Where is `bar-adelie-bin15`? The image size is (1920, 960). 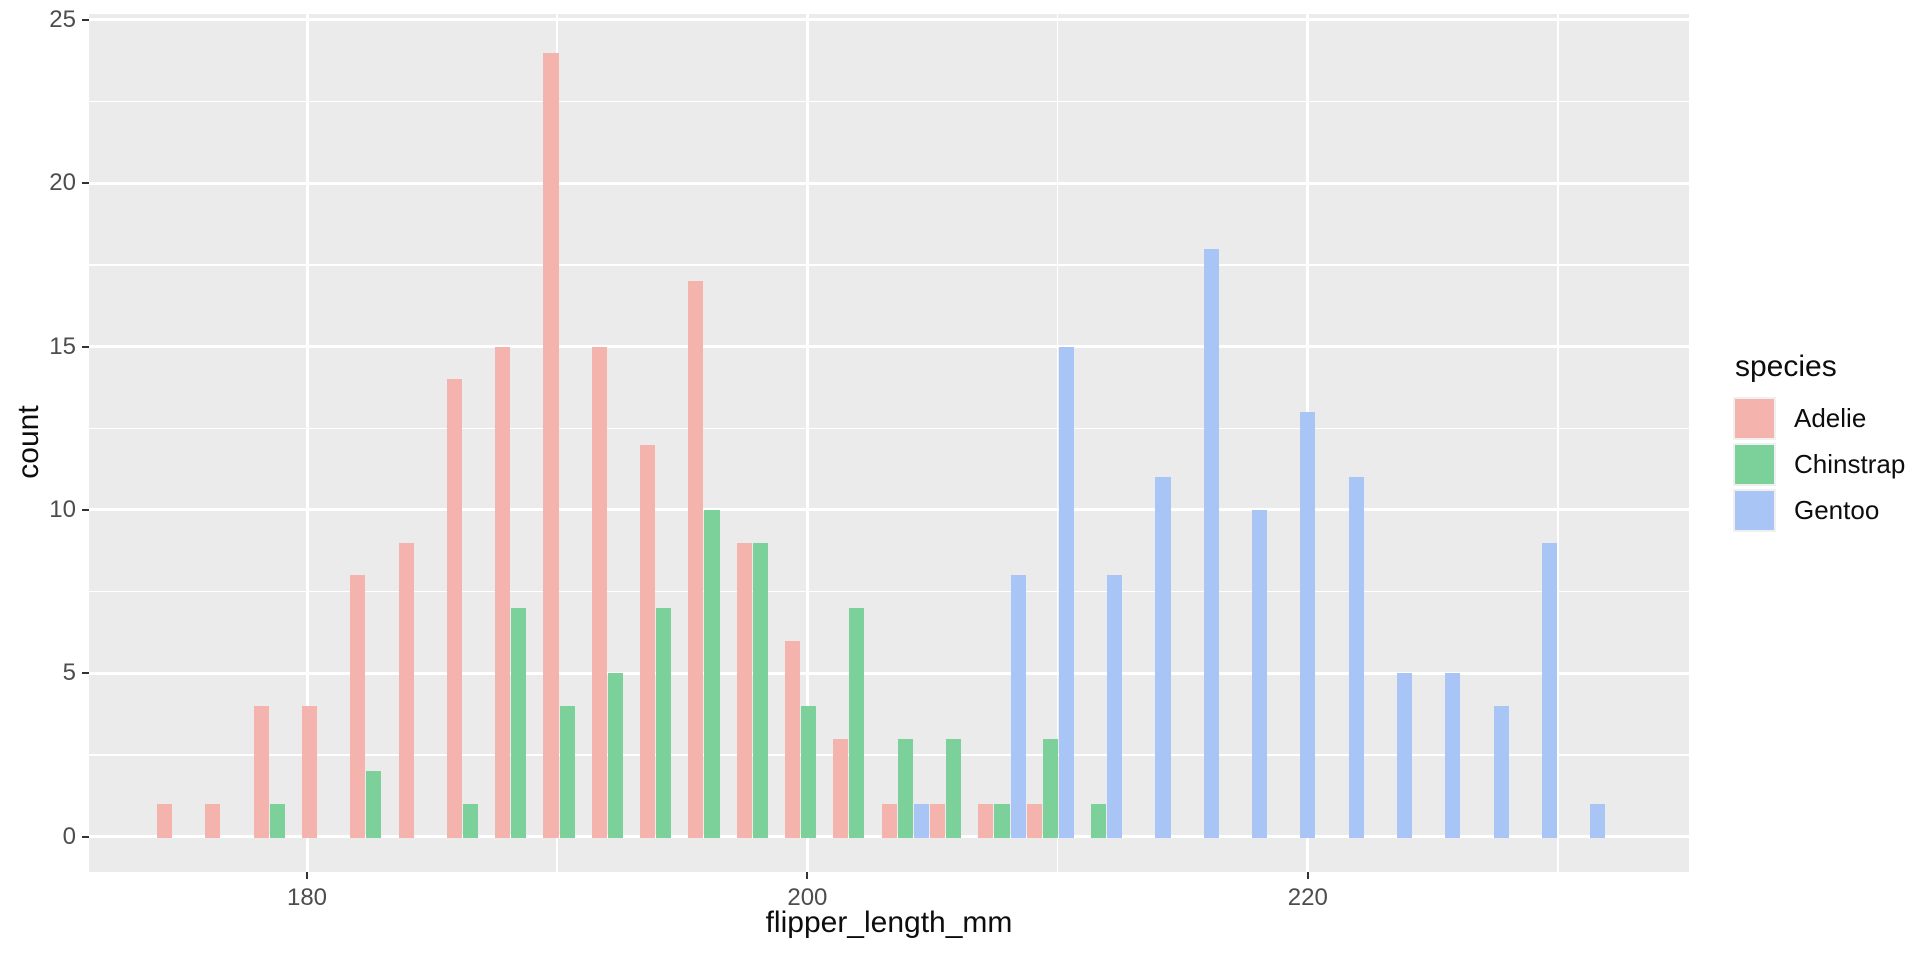 bar-adelie-bin15 is located at coordinates (889, 821).